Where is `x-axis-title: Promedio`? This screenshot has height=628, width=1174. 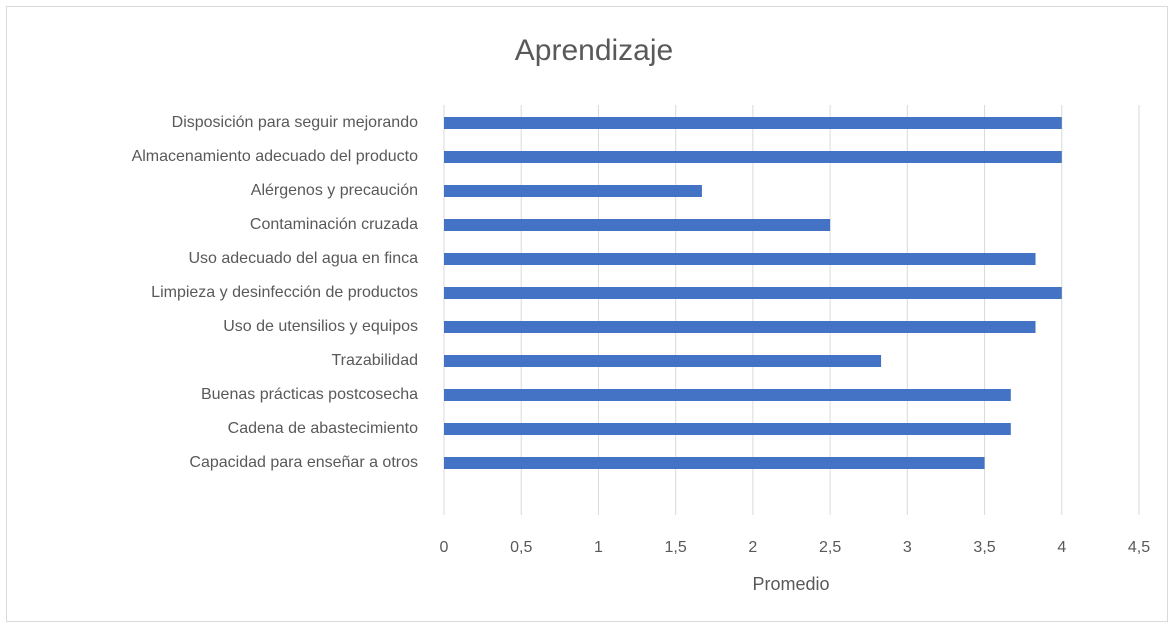
x-axis-title: Promedio is located at coordinates (790, 584).